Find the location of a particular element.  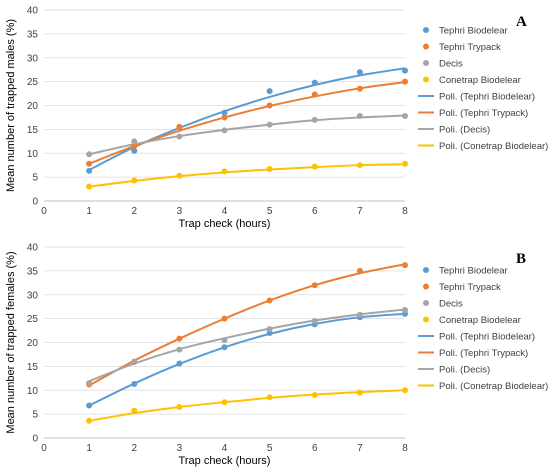

x-tick-label: 4 is located at coordinates (225, 211).